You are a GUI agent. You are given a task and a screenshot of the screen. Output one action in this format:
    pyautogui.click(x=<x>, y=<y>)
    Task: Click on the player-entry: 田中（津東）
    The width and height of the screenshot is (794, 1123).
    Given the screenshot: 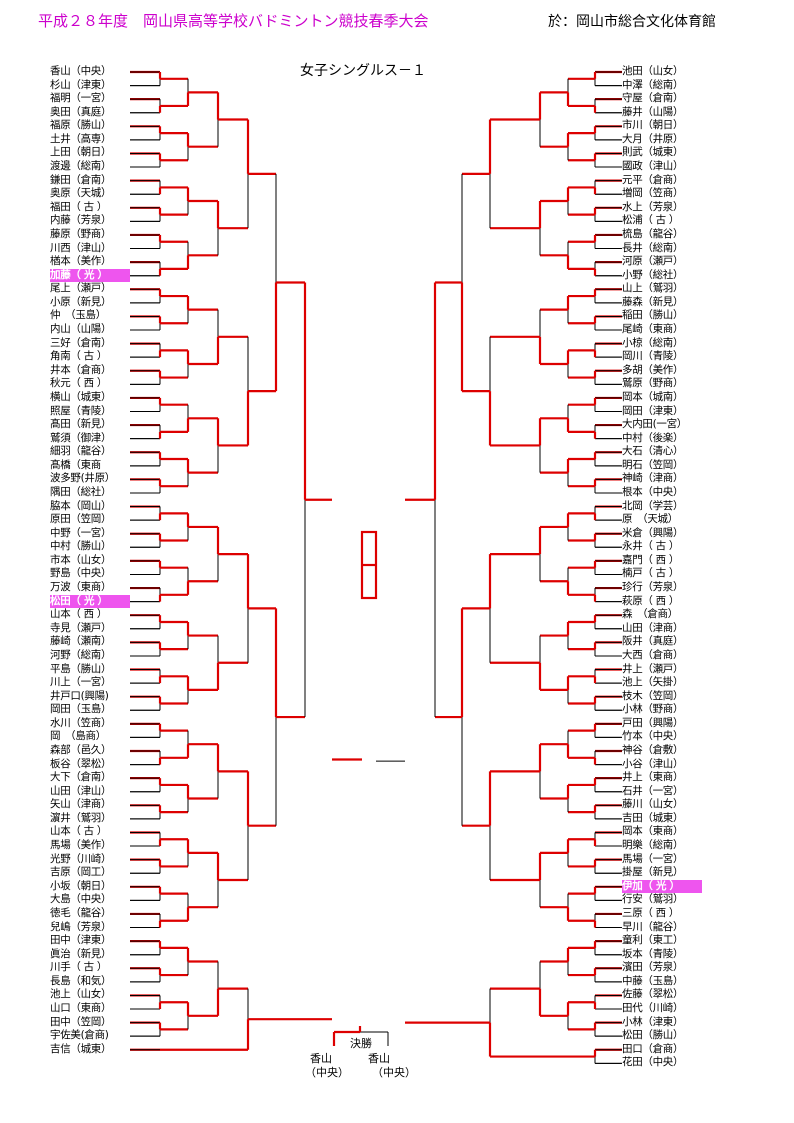 What is the action you would take?
    pyautogui.click(x=81, y=940)
    